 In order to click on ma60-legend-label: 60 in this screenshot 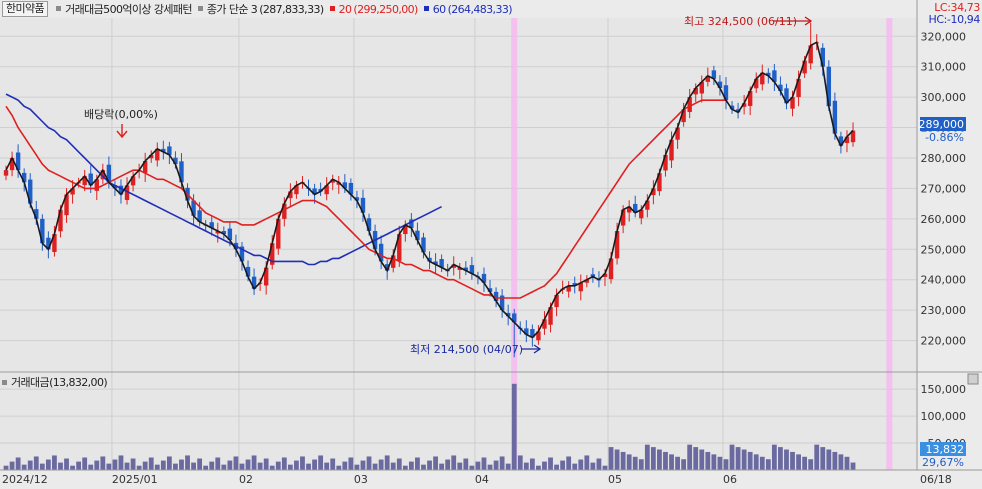, I will do `click(439, 9)`.